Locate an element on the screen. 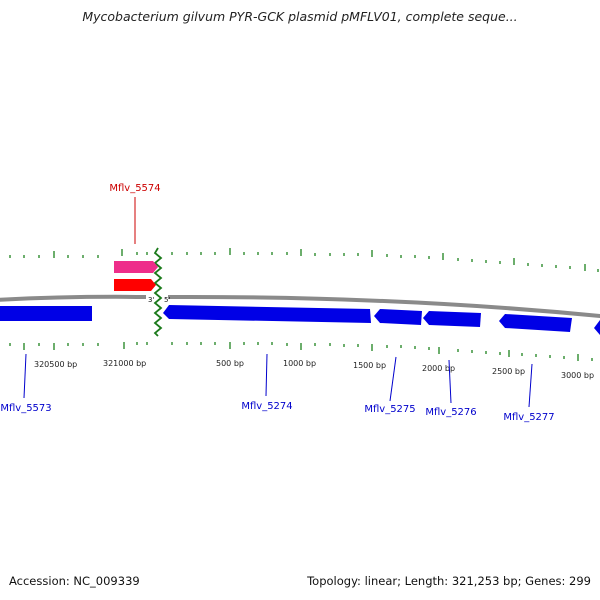 The width and height of the screenshot is (600, 600). scale-label-500: 500 bp is located at coordinates (230, 363).